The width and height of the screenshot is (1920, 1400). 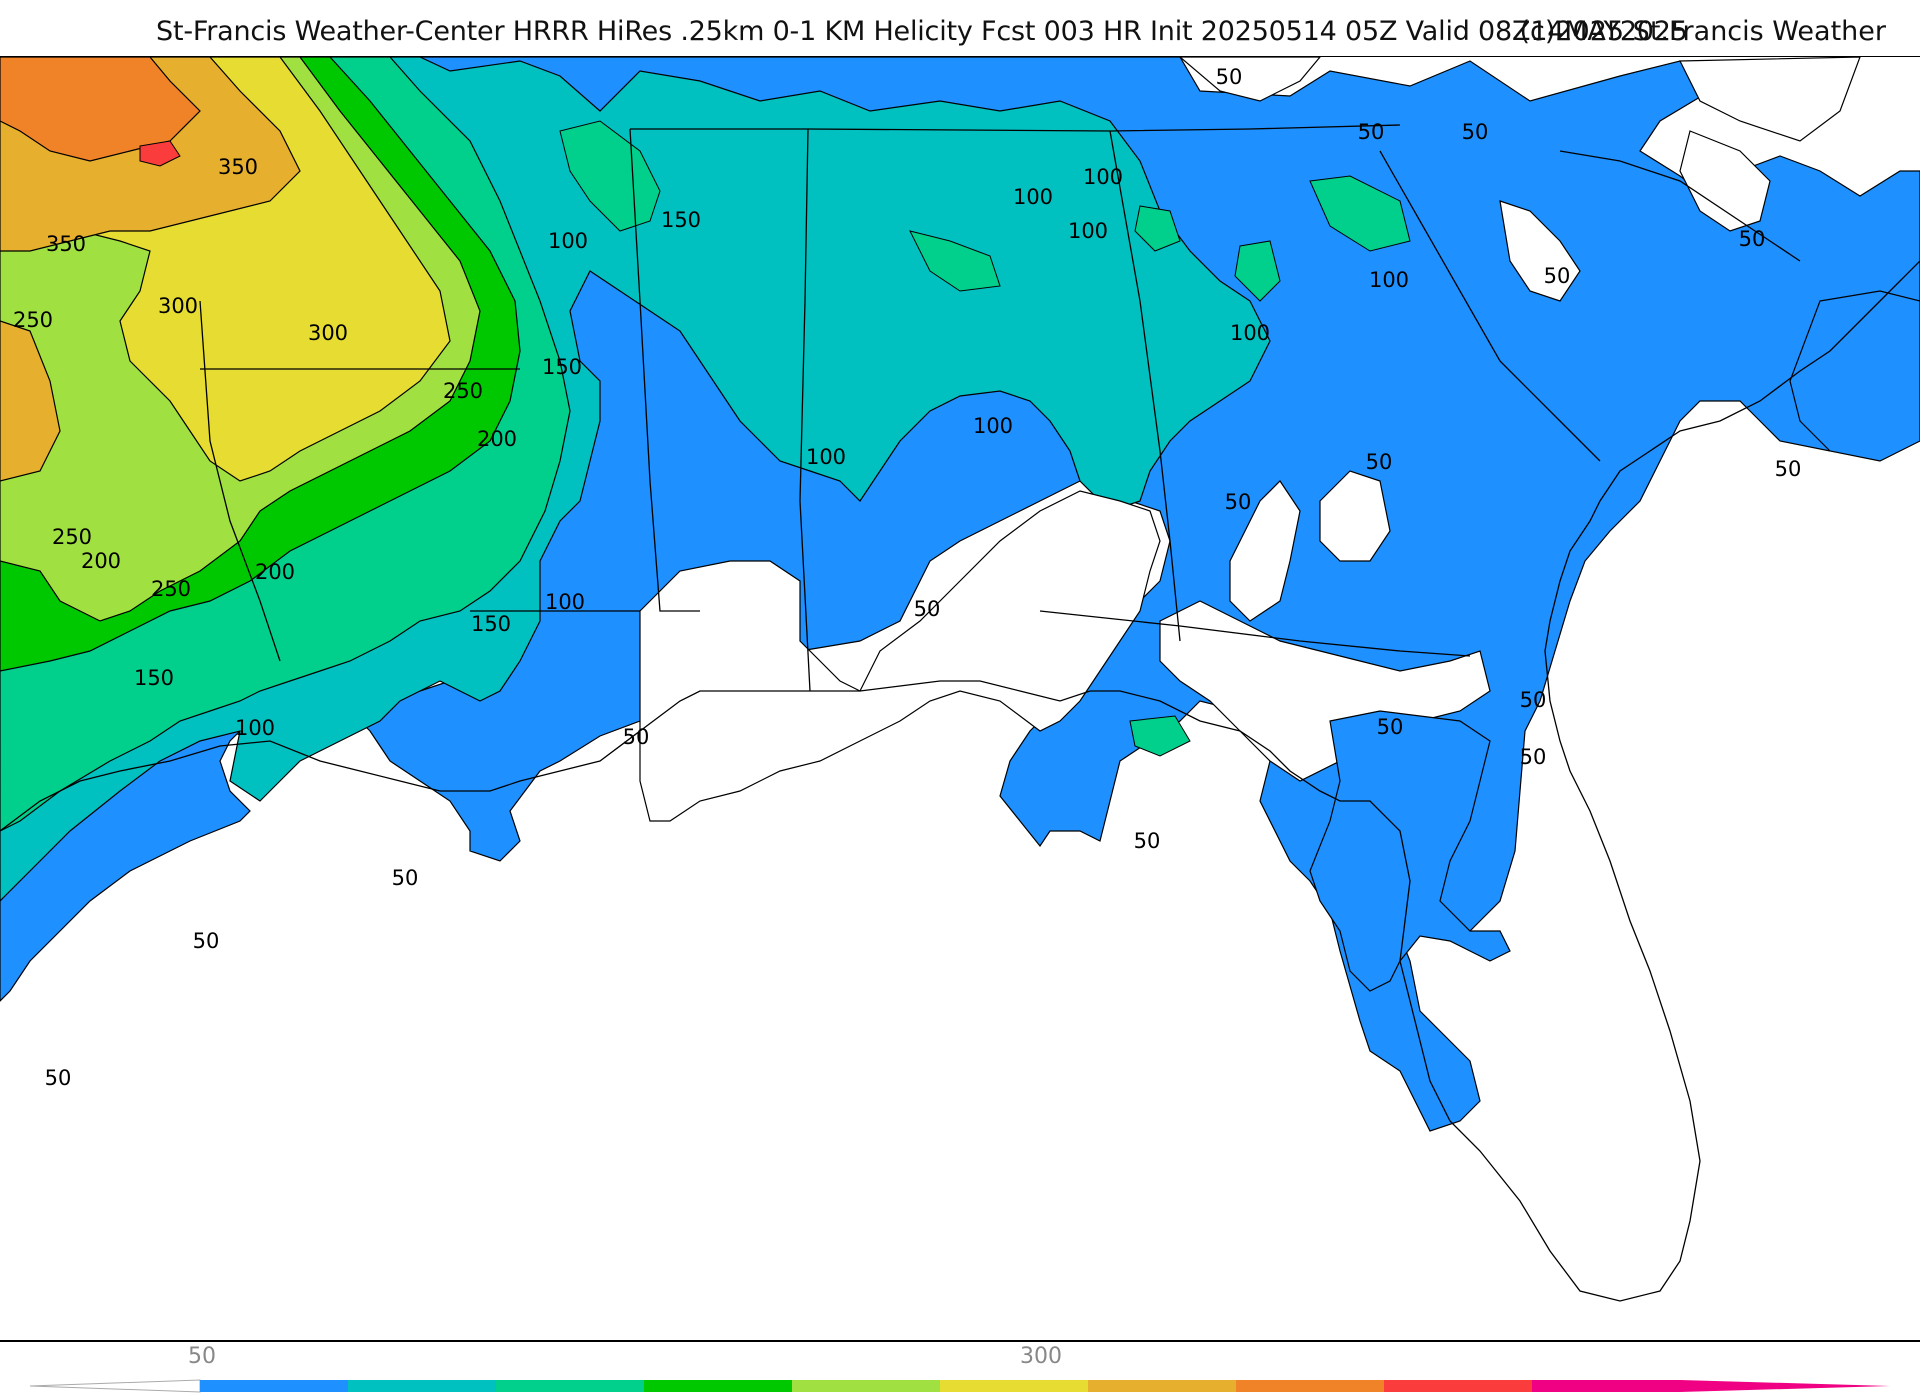 I want to click on helicity-gap-nc, so click(x=1770, y=99).